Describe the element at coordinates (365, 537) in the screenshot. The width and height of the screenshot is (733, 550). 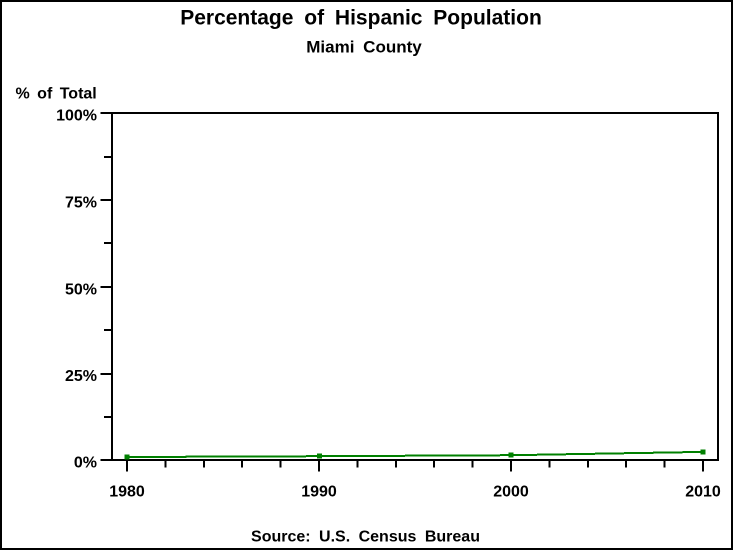
I see `svg-text: Source: U.S. Census Bureau` at that location.